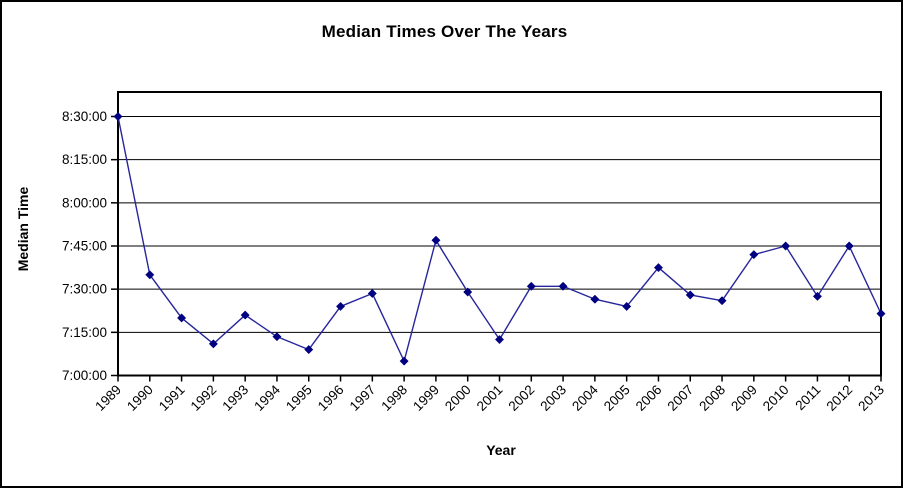  What do you see at coordinates (849, 246) in the screenshot?
I see `data-point-2012` at bounding box center [849, 246].